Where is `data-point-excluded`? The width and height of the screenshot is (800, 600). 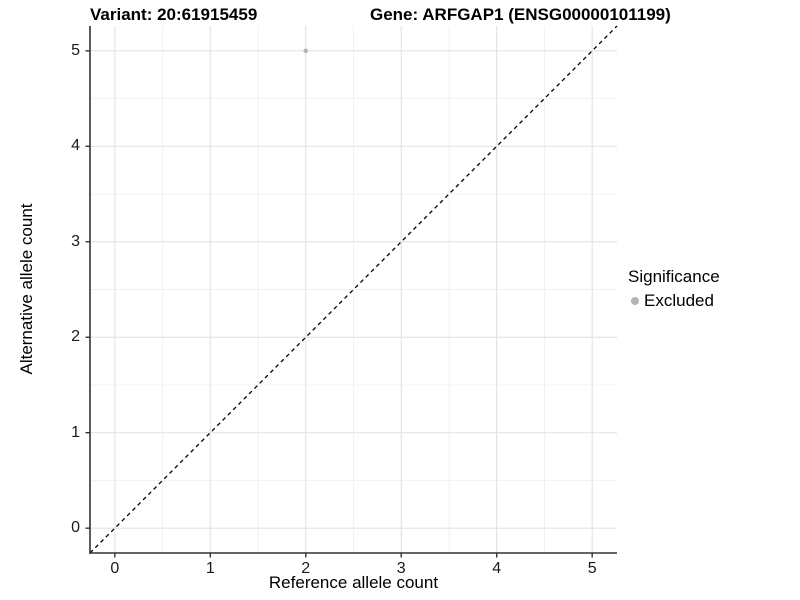
data-point-excluded is located at coordinates (306, 51).